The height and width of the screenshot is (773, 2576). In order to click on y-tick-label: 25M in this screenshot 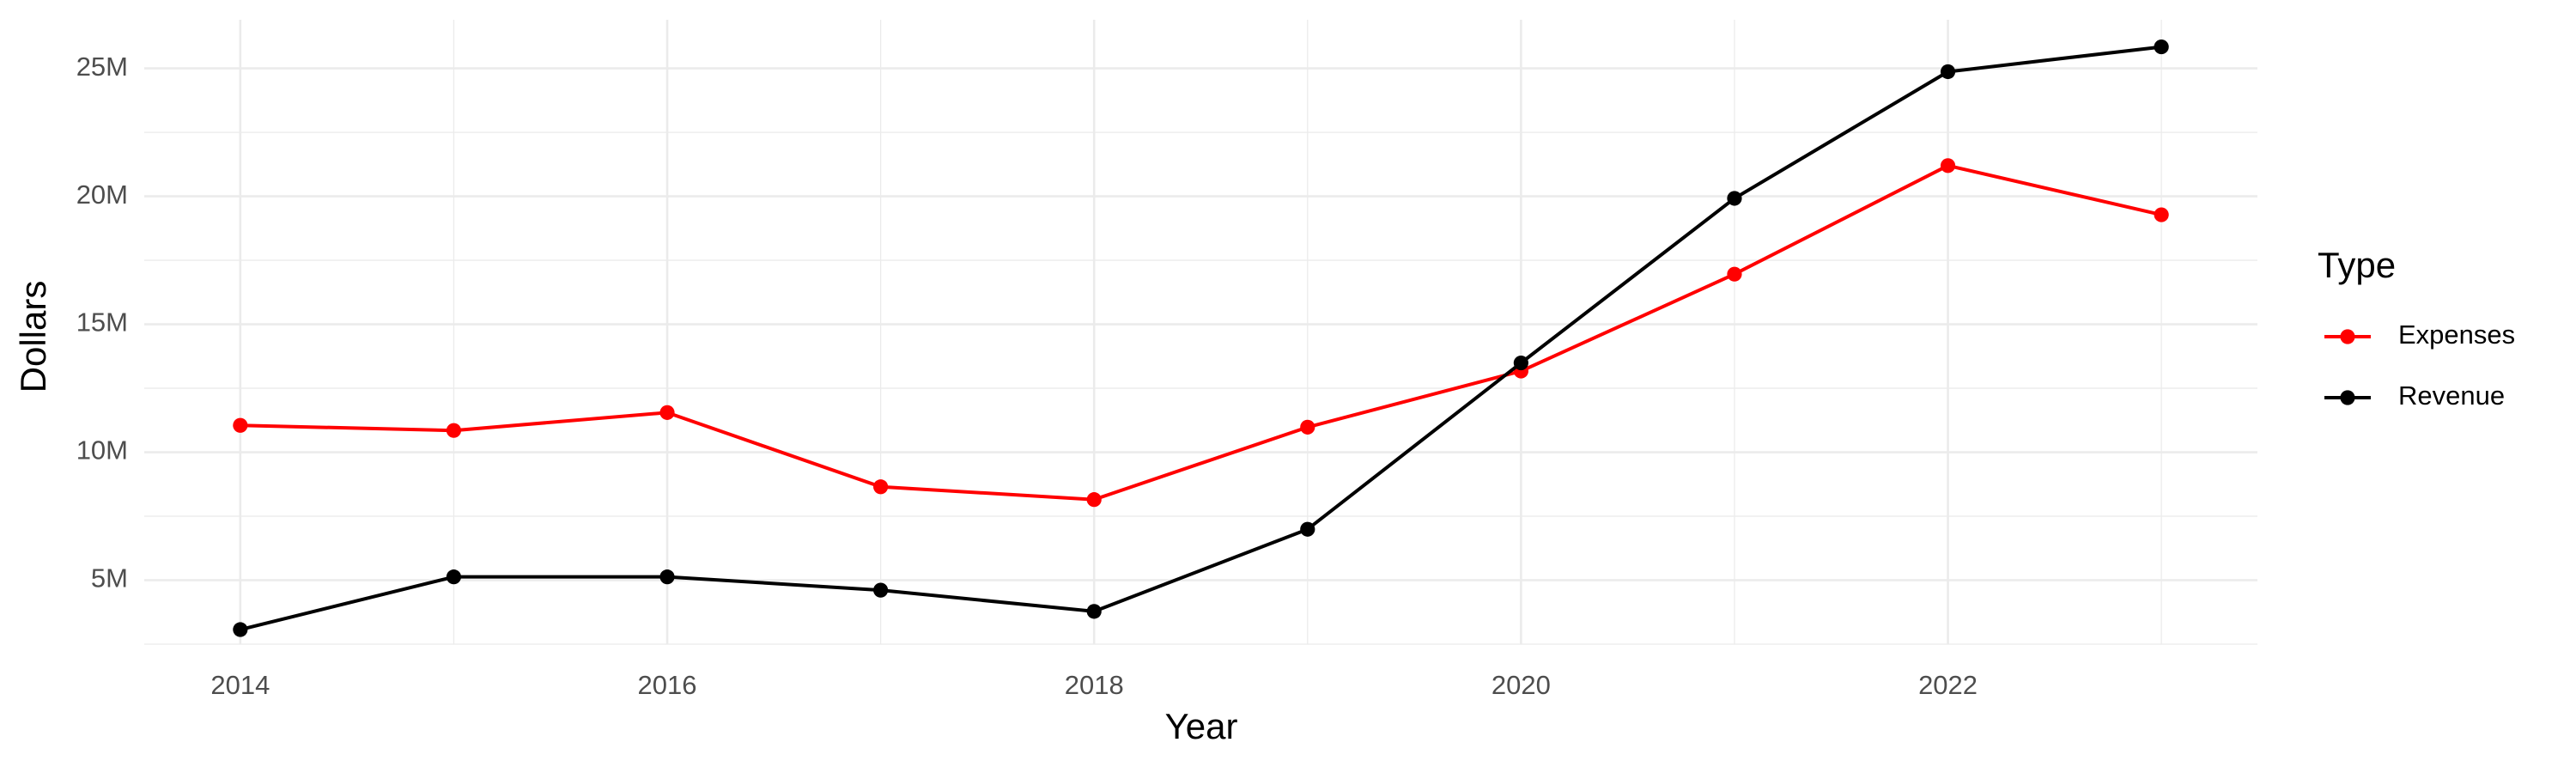, I will do `click(102, 67)`.